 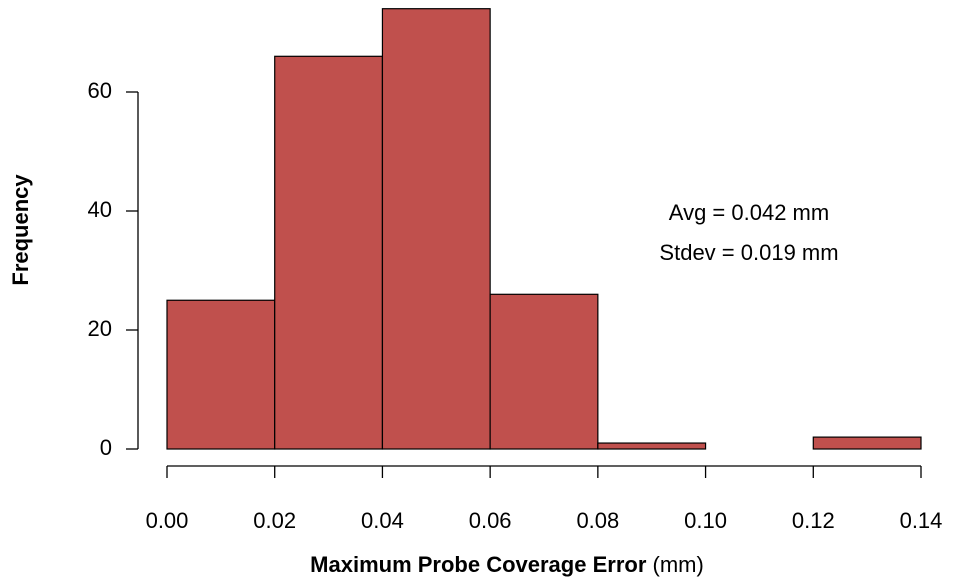 What do you see at coordinates (106, 447) in the screenshot?
I see `y-tick-label: 0` at bounding box center [106, 447].